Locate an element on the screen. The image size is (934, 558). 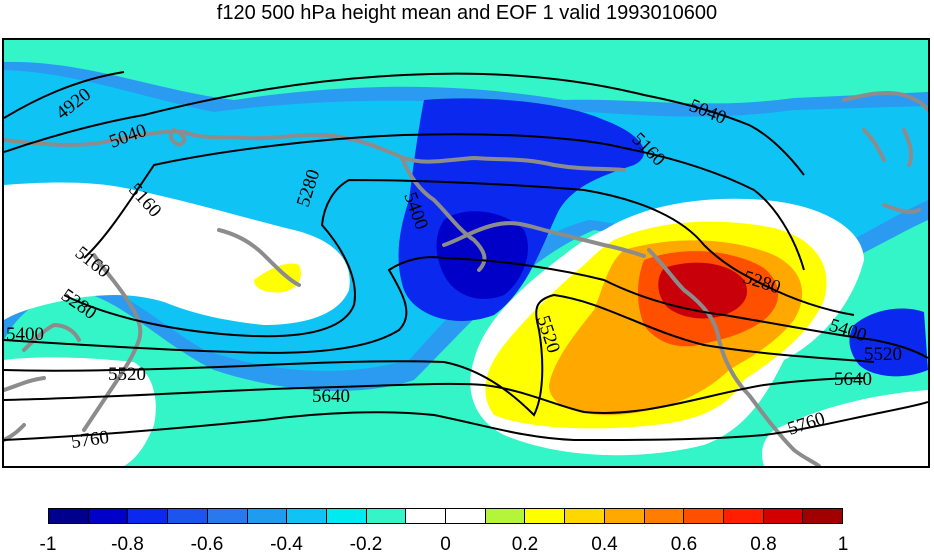
contour-label: 5400 is located at coordinates (25, 334).